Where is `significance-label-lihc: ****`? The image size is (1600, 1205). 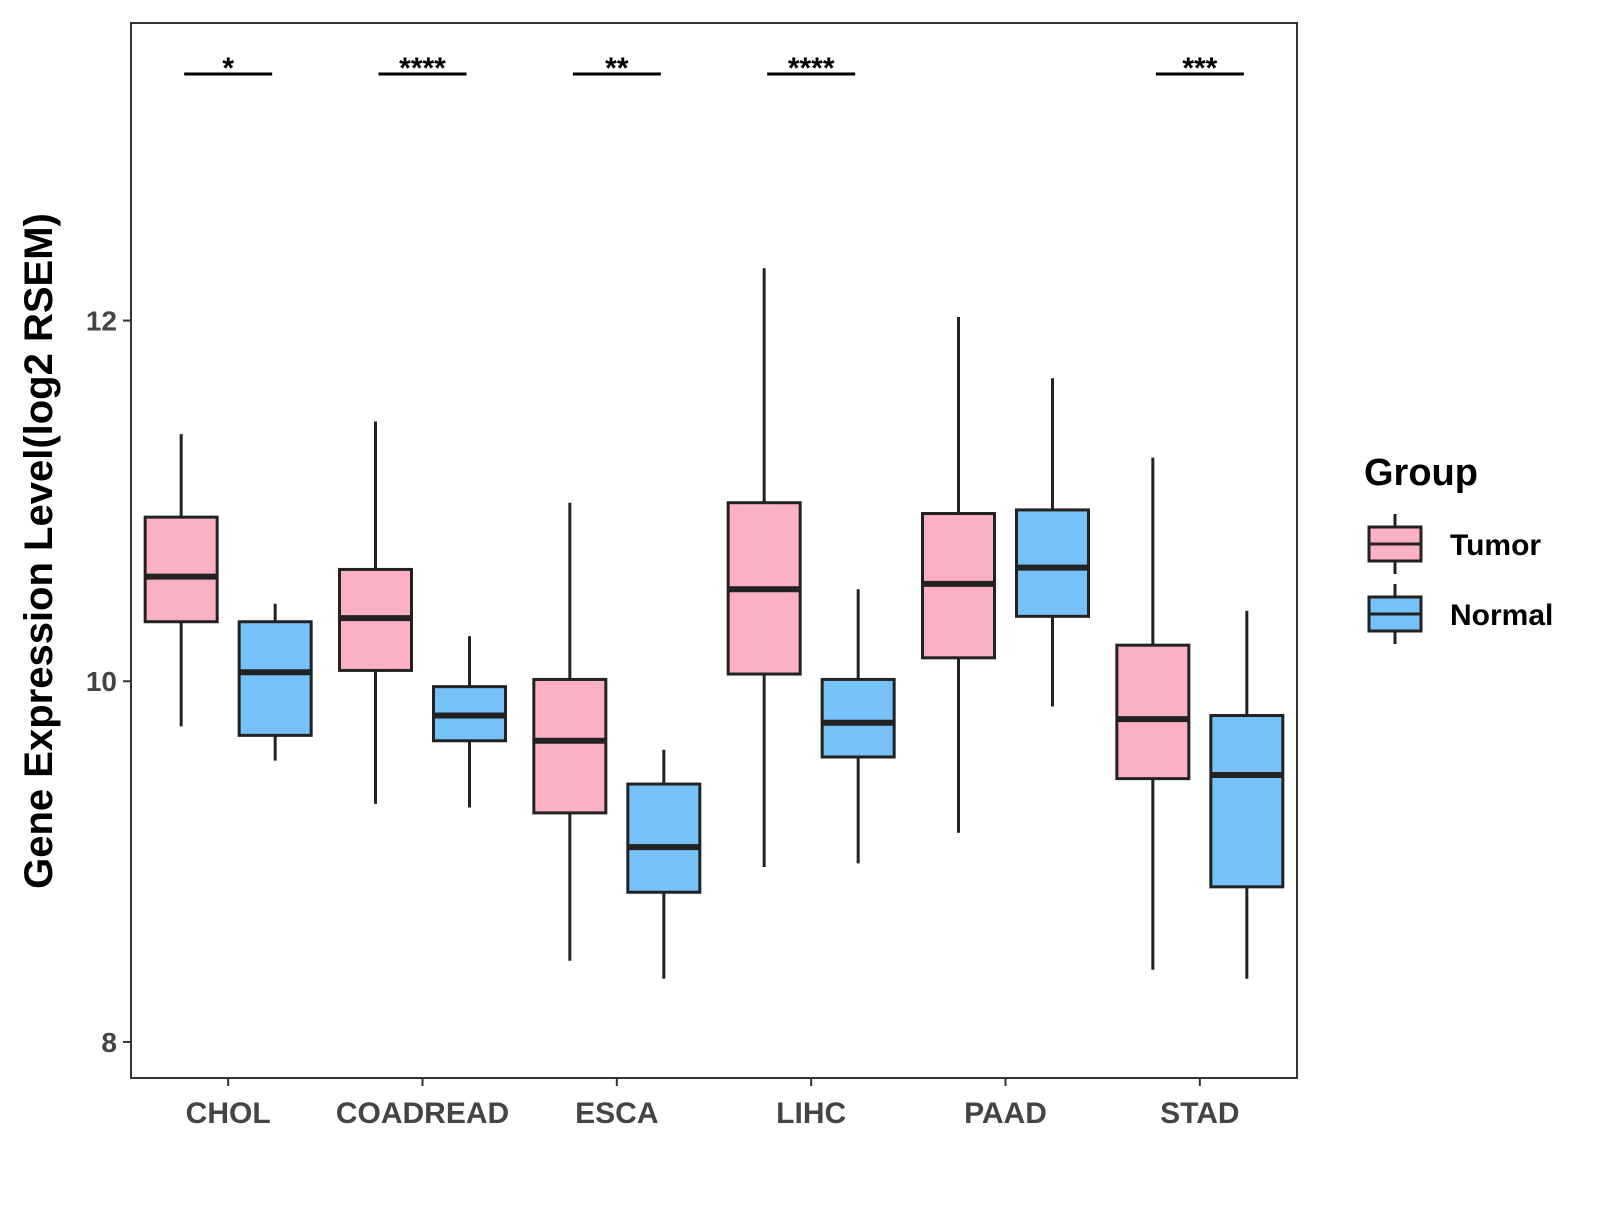 significance-label-lihc: **** is located at coordinates (811, 68).